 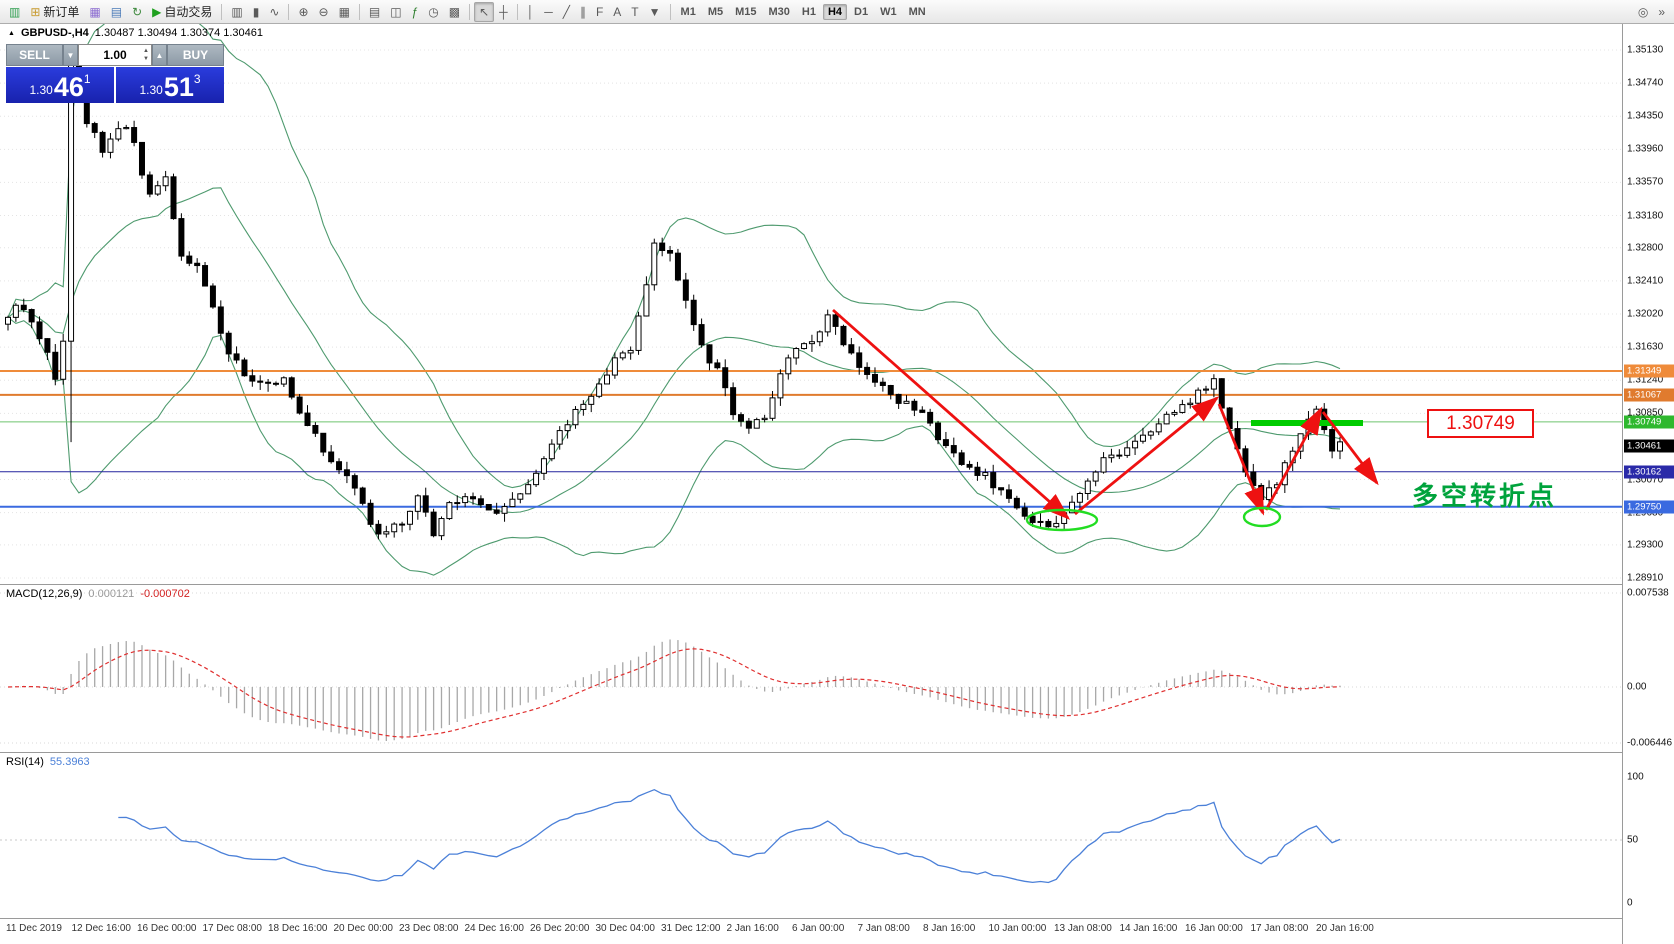 I want to click on chart-settings-icon: ▩, so click(x=454, y=12).